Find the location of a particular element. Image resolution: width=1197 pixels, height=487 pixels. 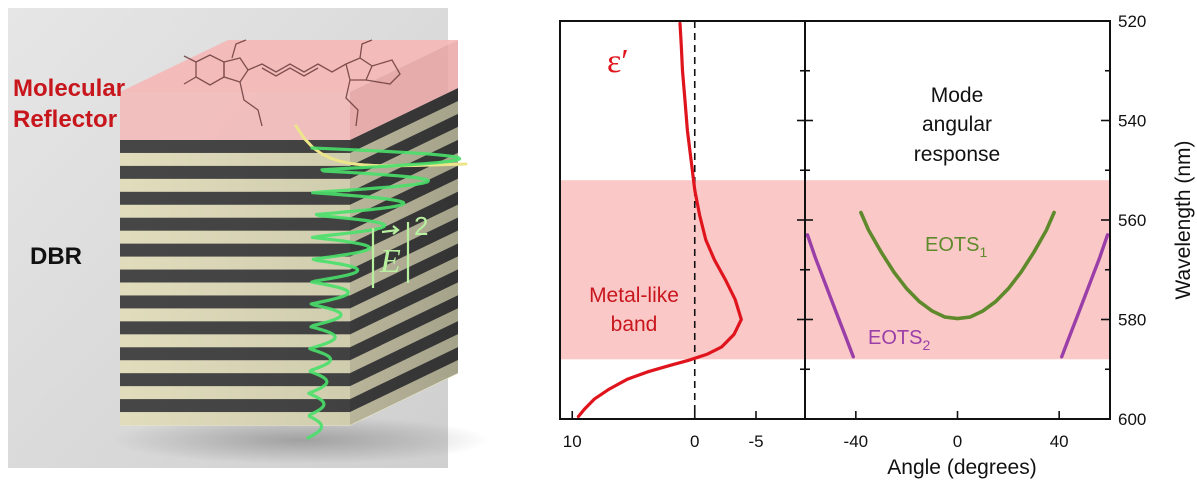

molecule-sidechain-right is located at coordinates (352, 103).